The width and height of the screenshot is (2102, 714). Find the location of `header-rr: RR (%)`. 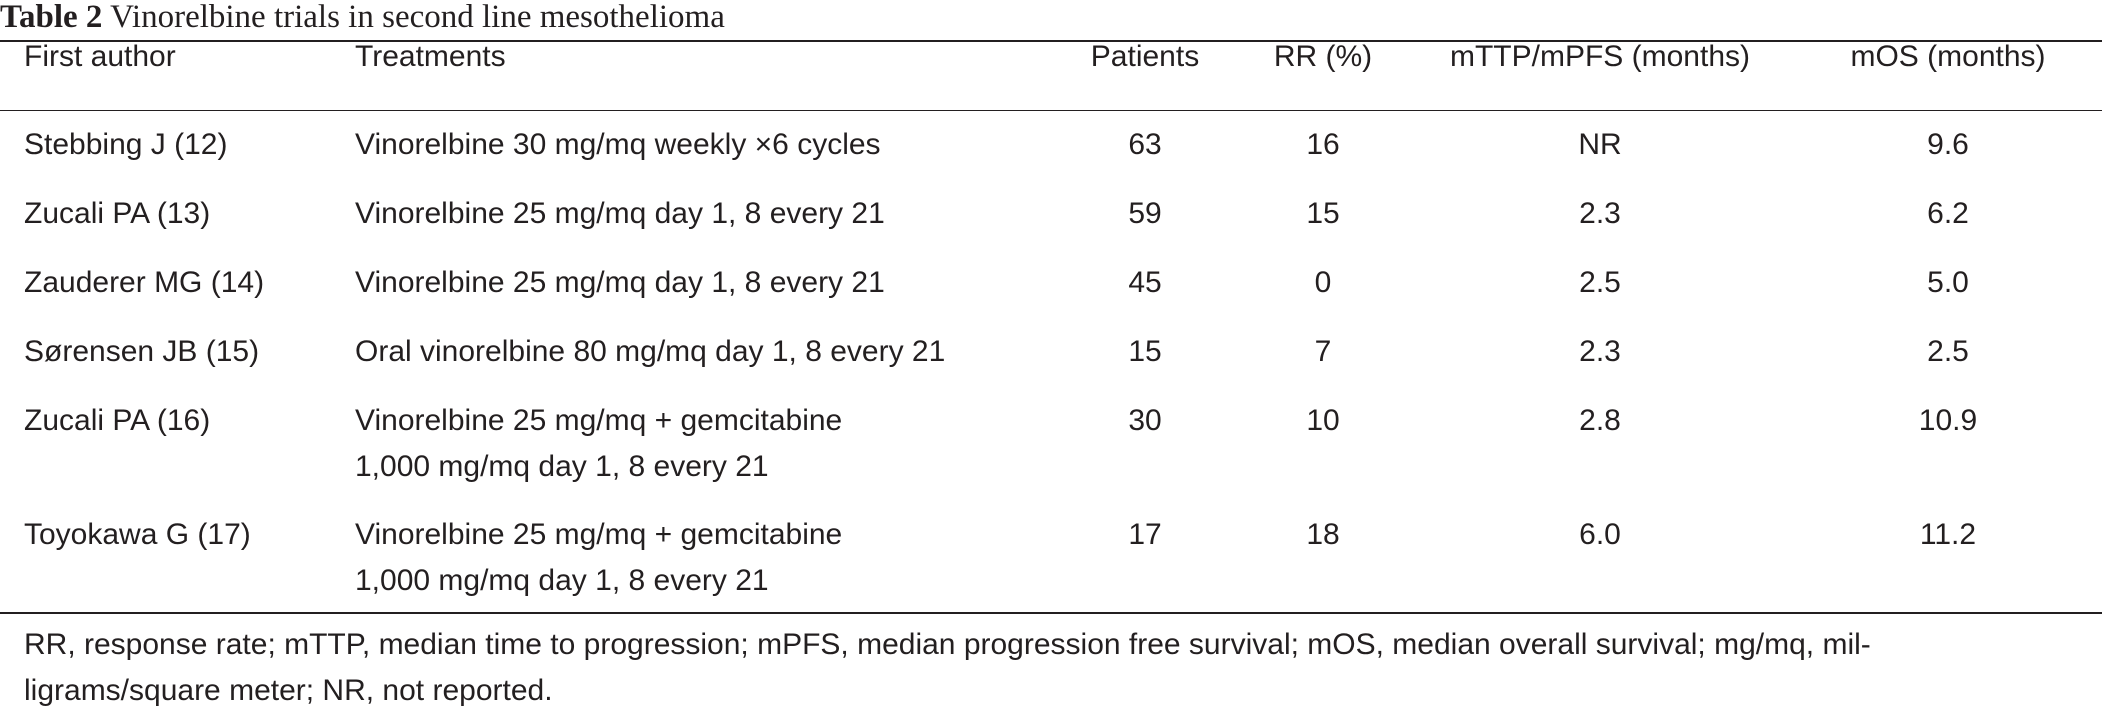

header-rr: RR (%) is located at coordinates (1323, 56).